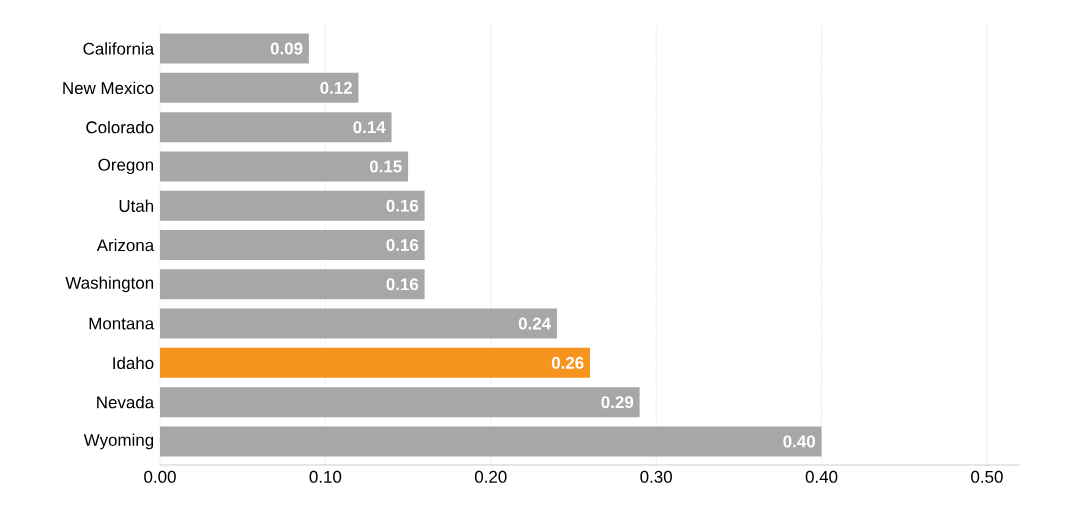  I want to click on x-tick-label: 0.20, so click(490, 476).